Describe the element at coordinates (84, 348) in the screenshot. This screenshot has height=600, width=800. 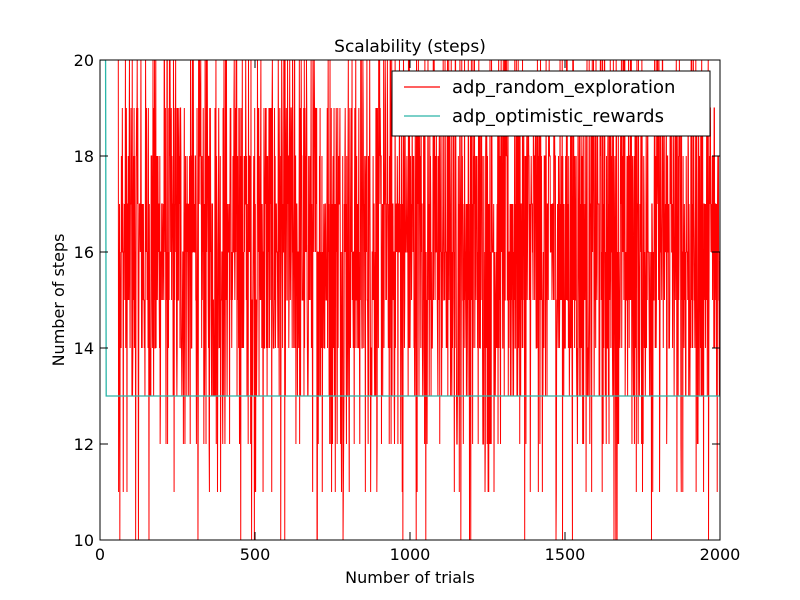
I see `y-tick-label: 14` at that location.